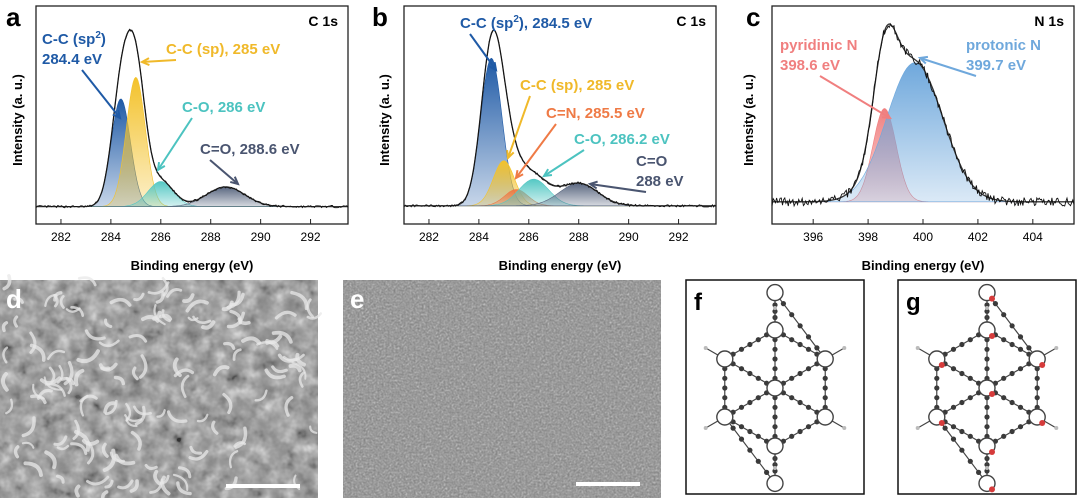 The image size is (1080, 498). Describe the element at coordinates (622, 139) in the screenshot. I see `annotation-text: C-O, 286.2 eV` at that location.